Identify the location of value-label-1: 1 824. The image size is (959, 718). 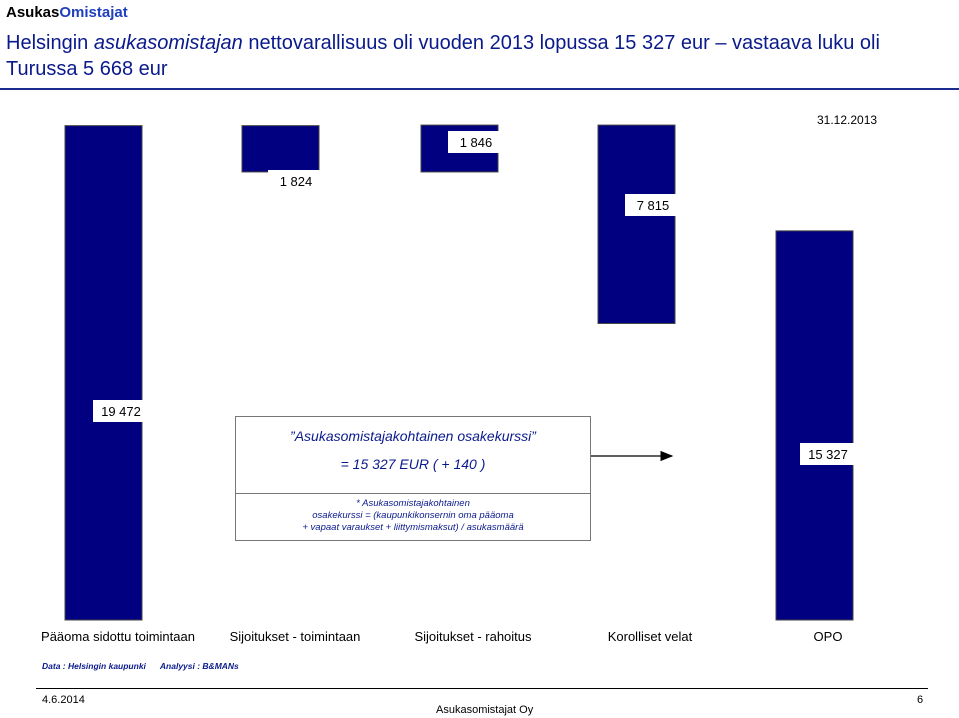
(296, 181).